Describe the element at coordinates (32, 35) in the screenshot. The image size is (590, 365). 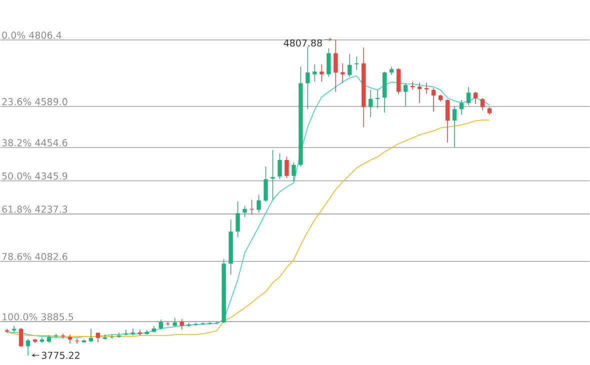
I see `ref-line-label: 0.0% 4806.4` at that location.